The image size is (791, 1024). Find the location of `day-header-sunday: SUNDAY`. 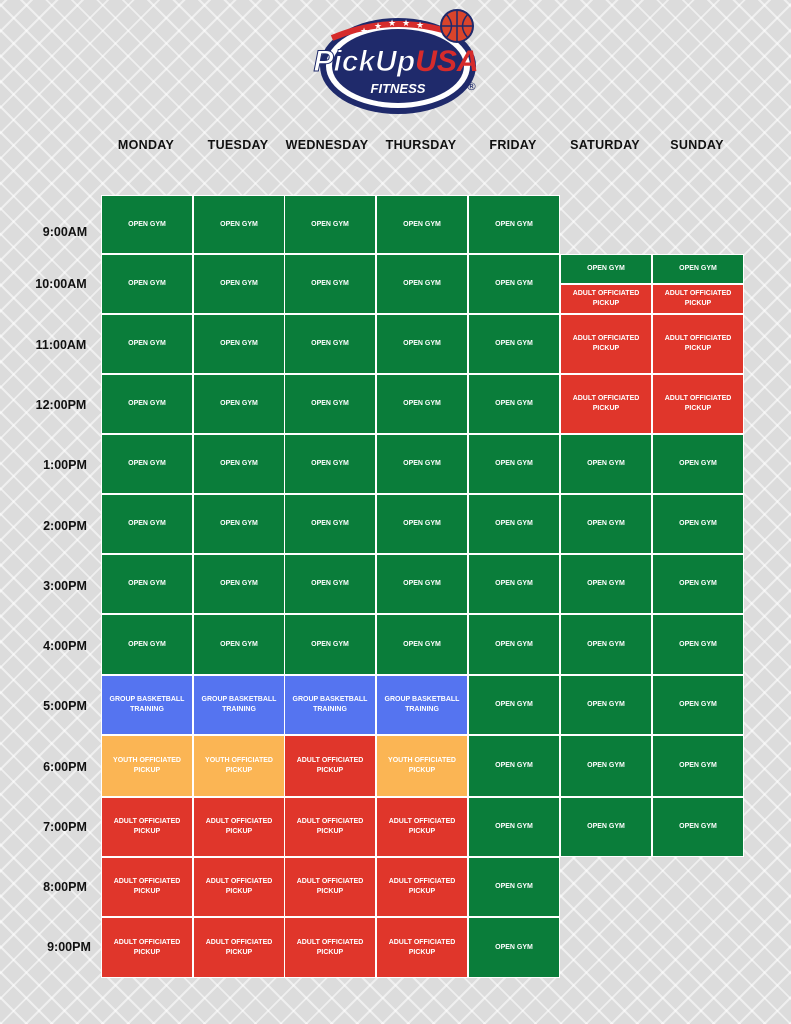

day-header-sunday: SUNDAY is located at coordinates (697, 145).